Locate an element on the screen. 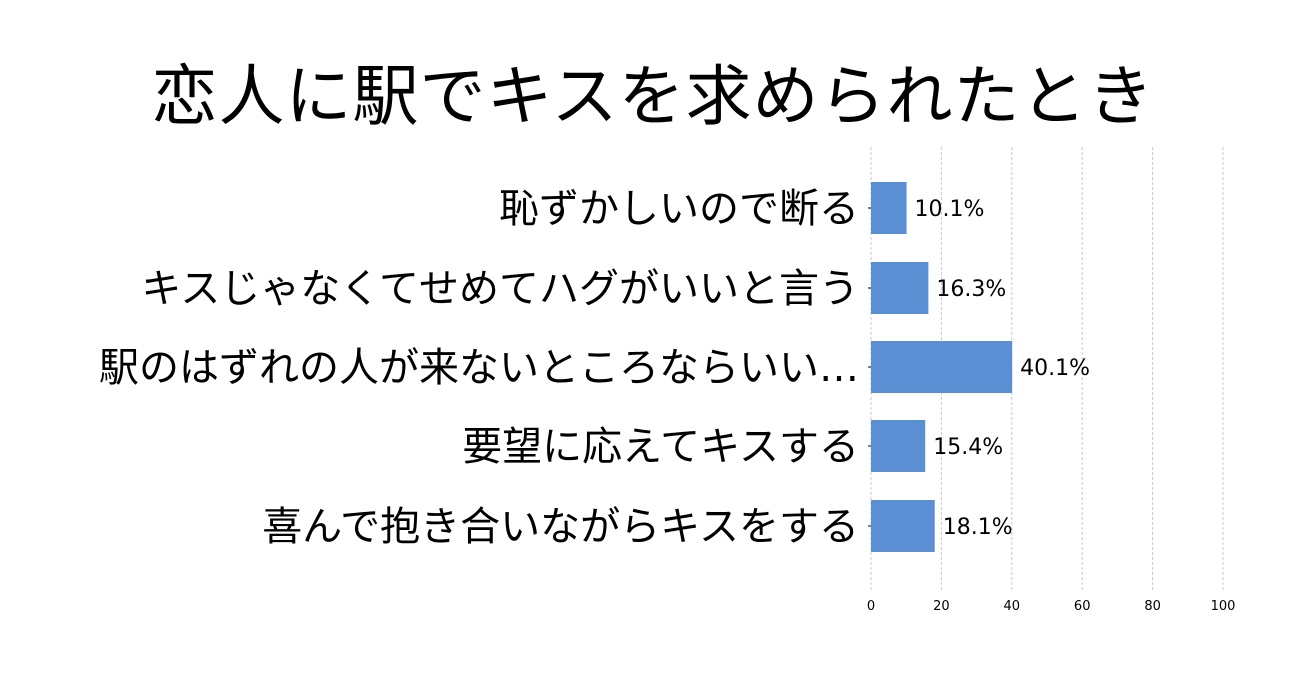 This screenshot has height=683, width=1306. value-label: 18.1% is located at coordinates (978, 527).